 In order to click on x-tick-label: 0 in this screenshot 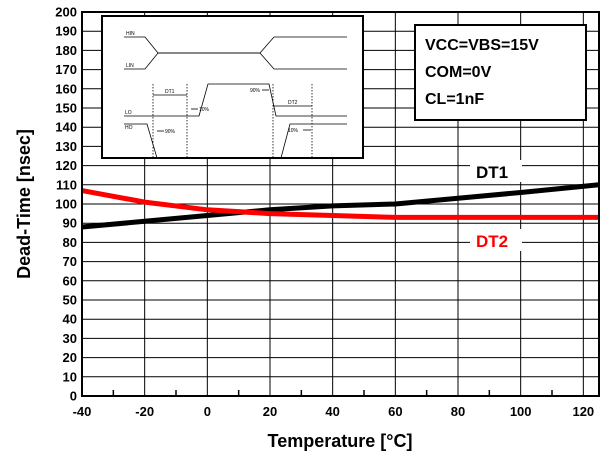, I will do `click(207, 411)`.